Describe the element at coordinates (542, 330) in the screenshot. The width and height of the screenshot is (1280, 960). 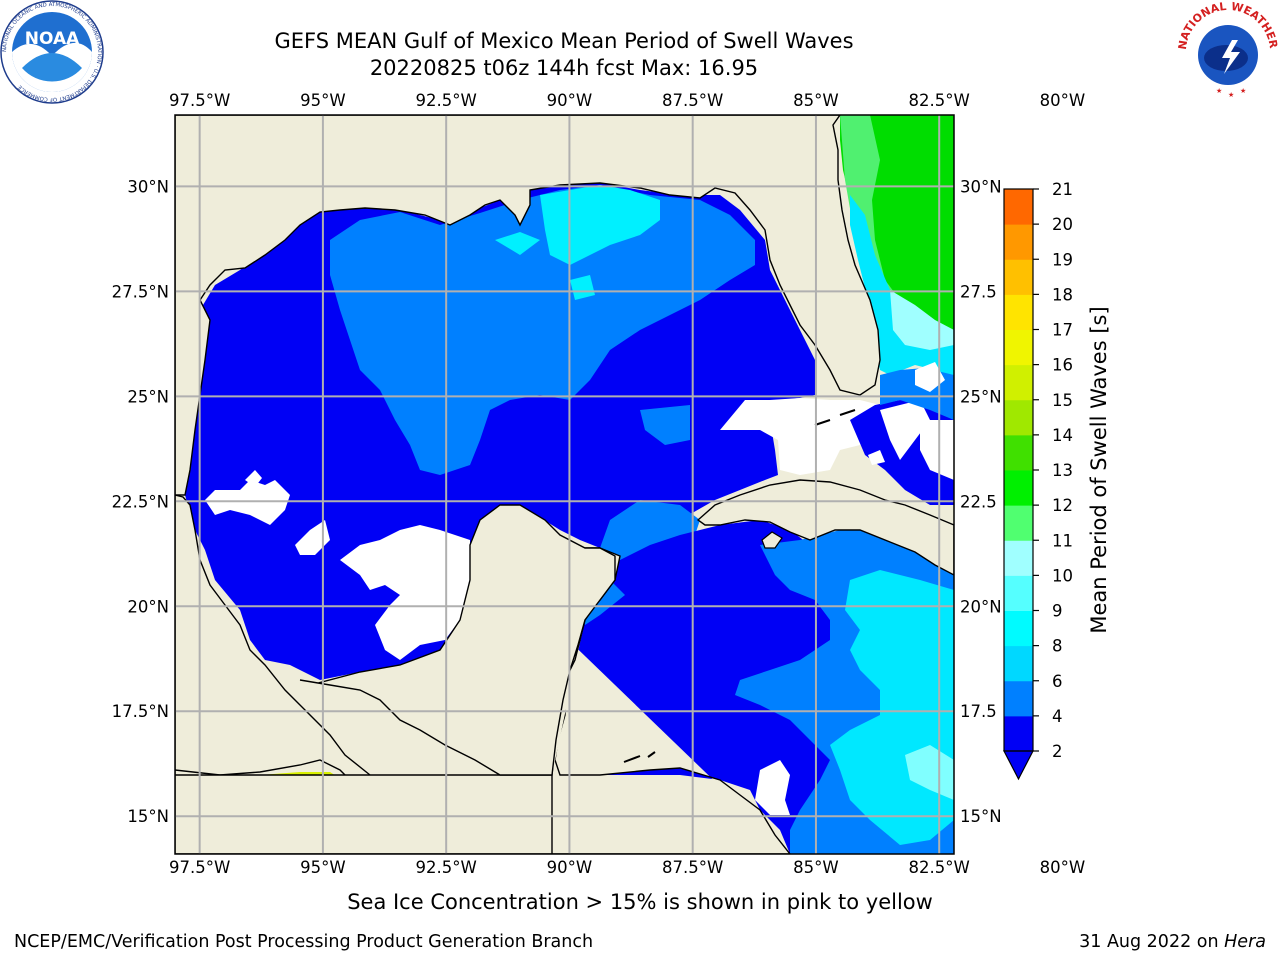
I see `gulf-swell-field-4s` at that location.